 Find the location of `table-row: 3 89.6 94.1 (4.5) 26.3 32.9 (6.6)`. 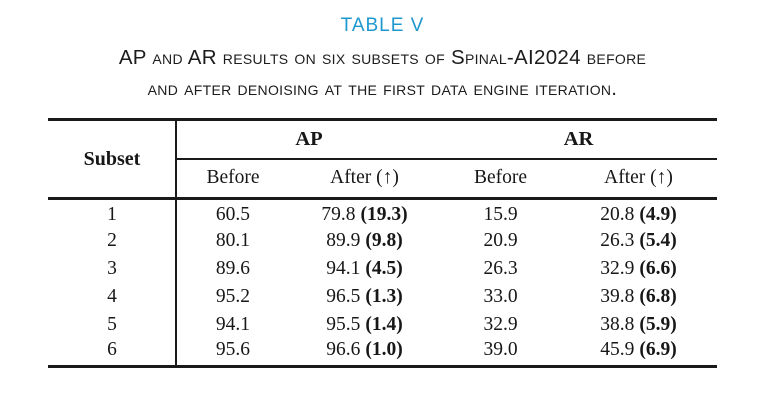

table-row: 3 89.6 94.1 (4.5) 26.3 32.9 (6.6) is located at coordinates (382, 268).